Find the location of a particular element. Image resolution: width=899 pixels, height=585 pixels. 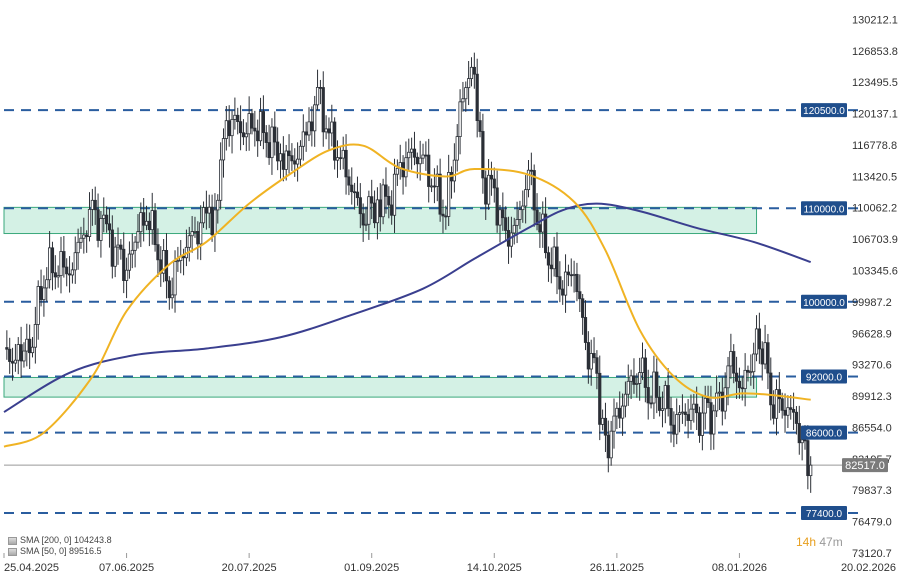

level-tag: 77400.0 is located at coordinates (824, 513).